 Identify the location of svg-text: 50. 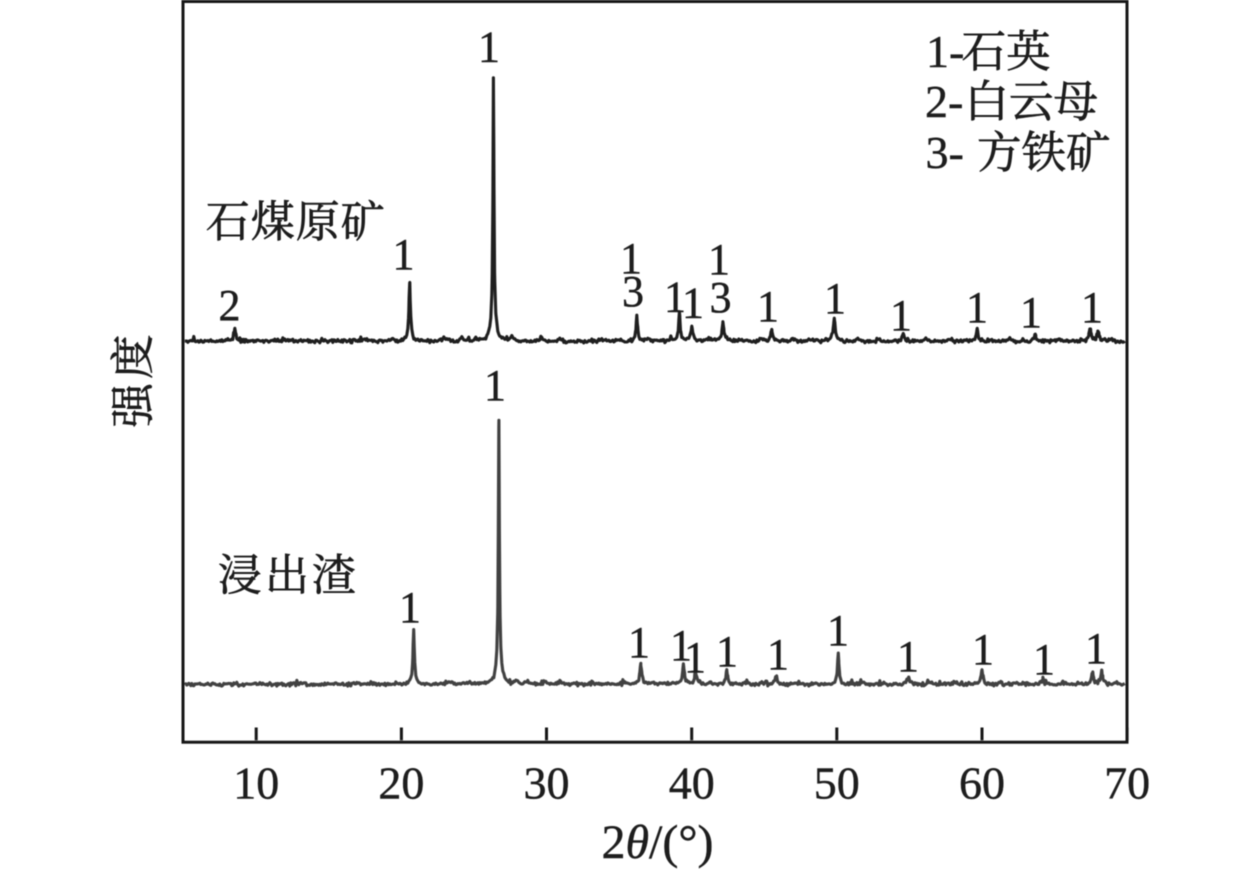
(837, 783).